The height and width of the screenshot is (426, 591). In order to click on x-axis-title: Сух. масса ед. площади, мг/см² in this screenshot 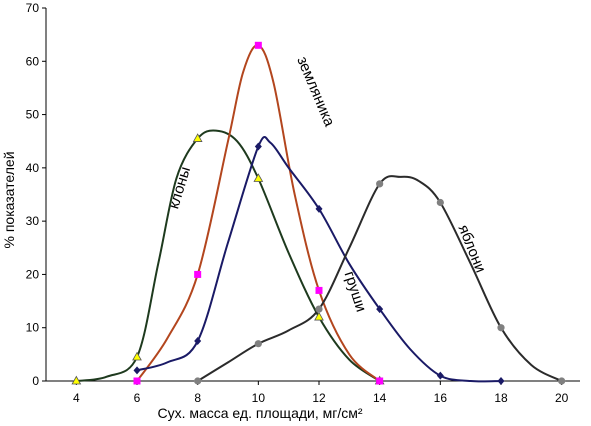, I will do `click(259, 413)`.